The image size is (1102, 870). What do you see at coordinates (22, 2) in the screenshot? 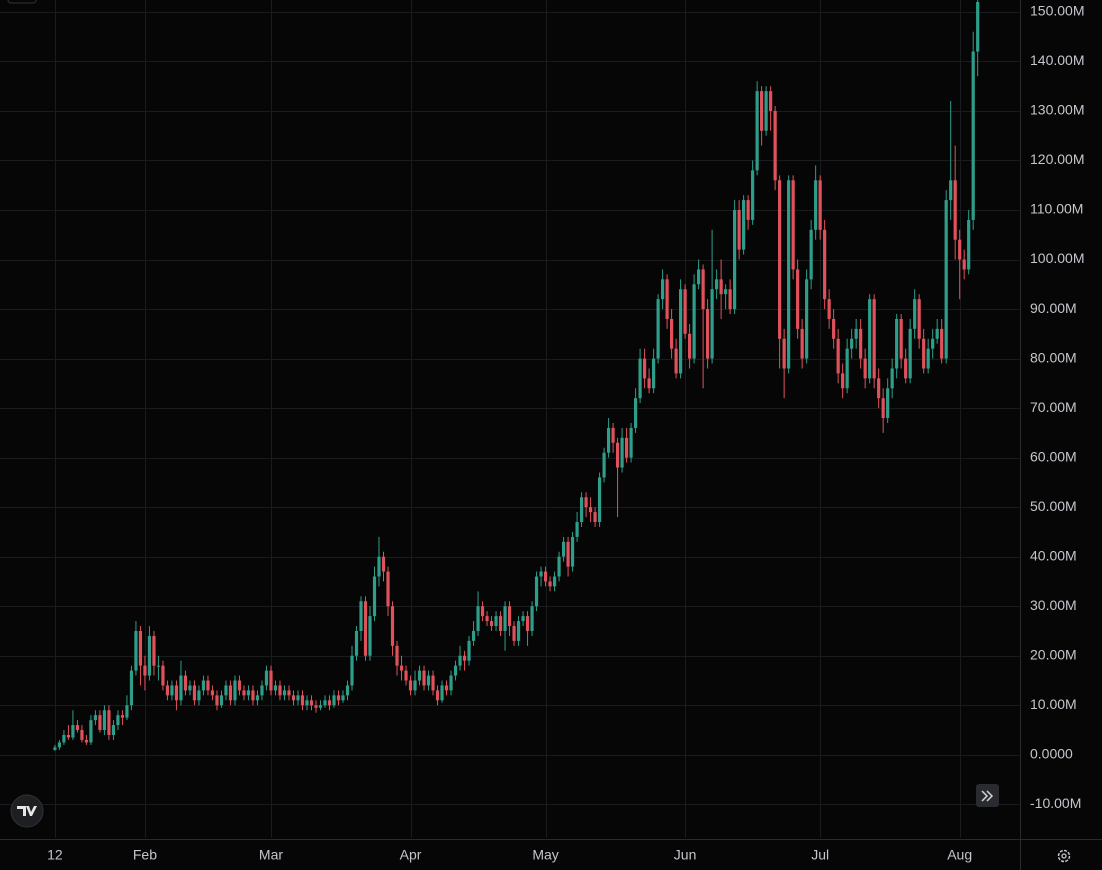
I see `toolbar-button` at bounding box center [22, 2].